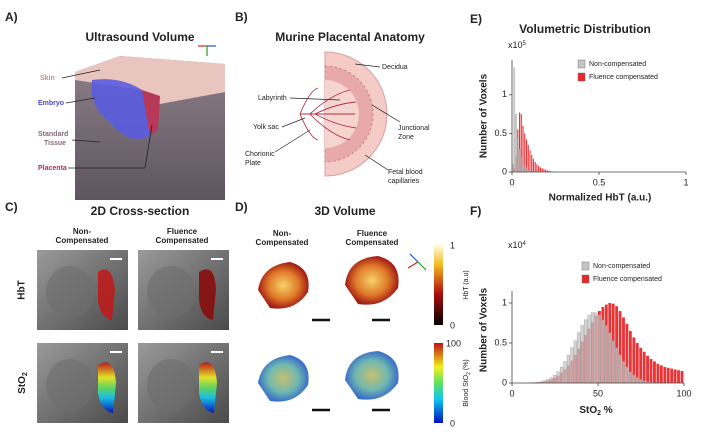 The height and width of the screenshot is (446, 720). Describe the element at coordinates (47, 78) in the screenshot. I see `label-skin: Skin` at that location.